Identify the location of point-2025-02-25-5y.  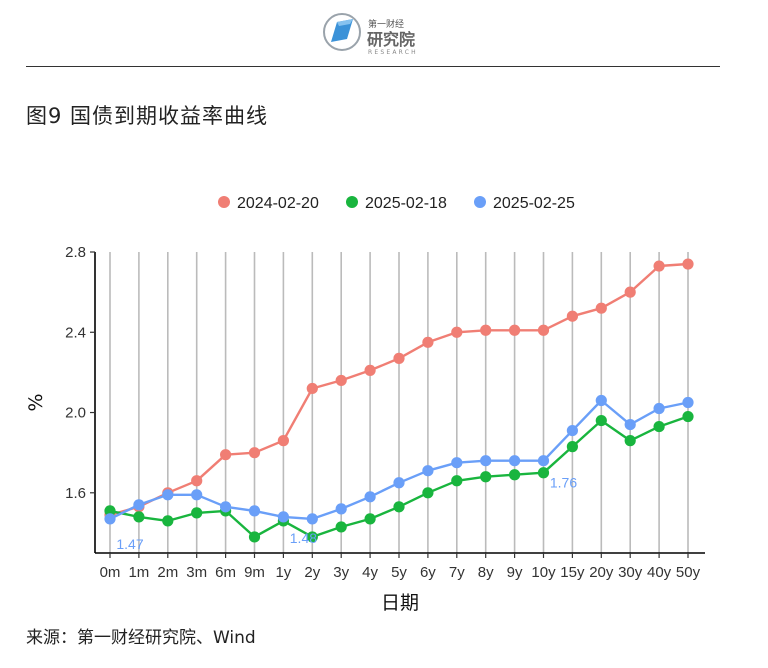
(399, 483).